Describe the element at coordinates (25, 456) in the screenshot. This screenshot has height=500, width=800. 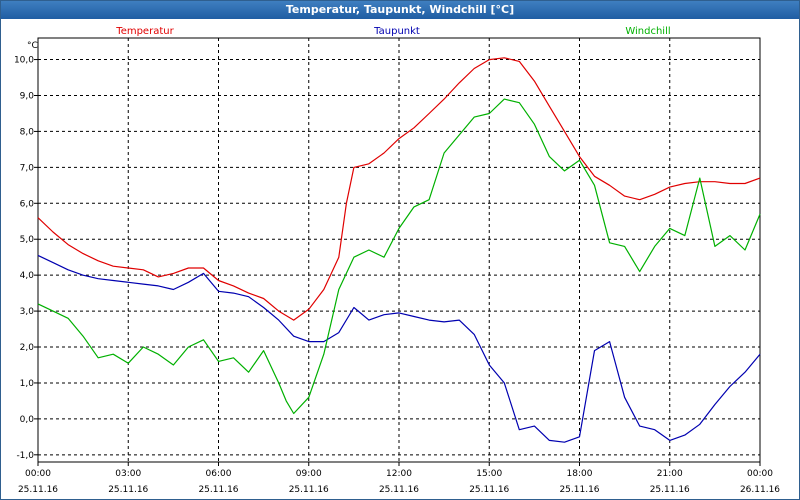
I see `y-tick-label: -1,0` at that location.